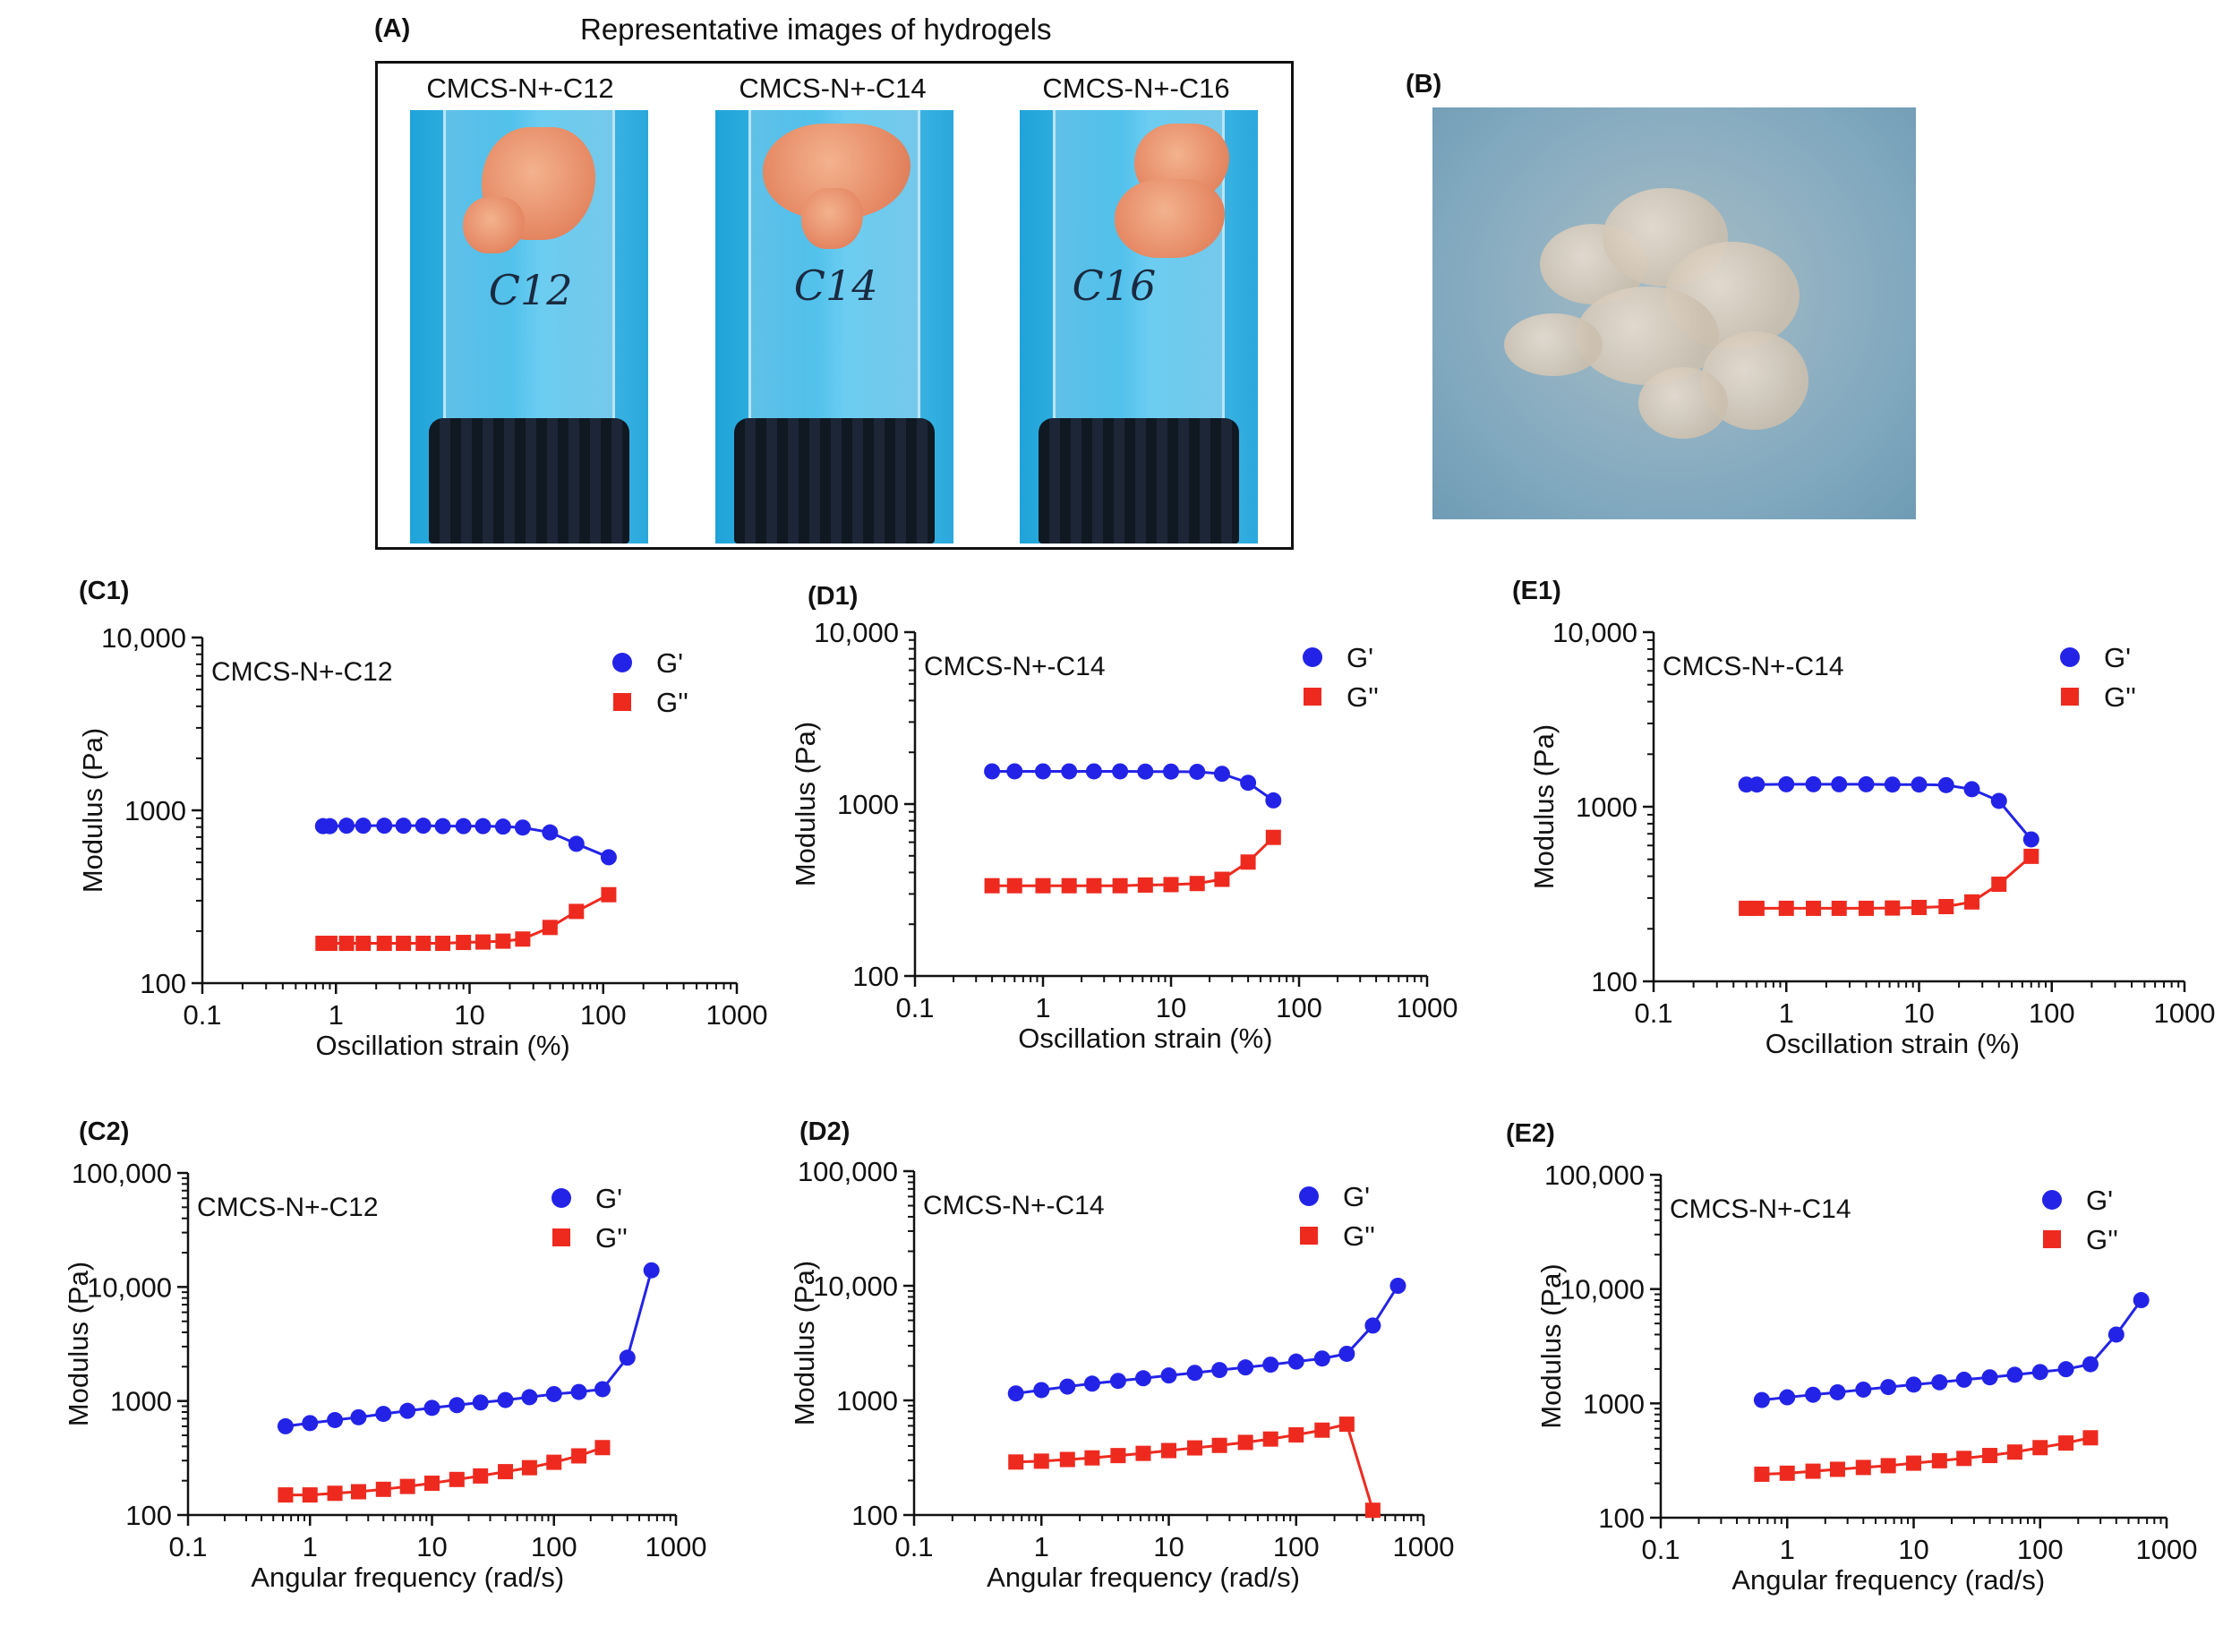 The image size is (2240, 1652). I want to click on panel-b-letter: (B), so click(1424, 84).